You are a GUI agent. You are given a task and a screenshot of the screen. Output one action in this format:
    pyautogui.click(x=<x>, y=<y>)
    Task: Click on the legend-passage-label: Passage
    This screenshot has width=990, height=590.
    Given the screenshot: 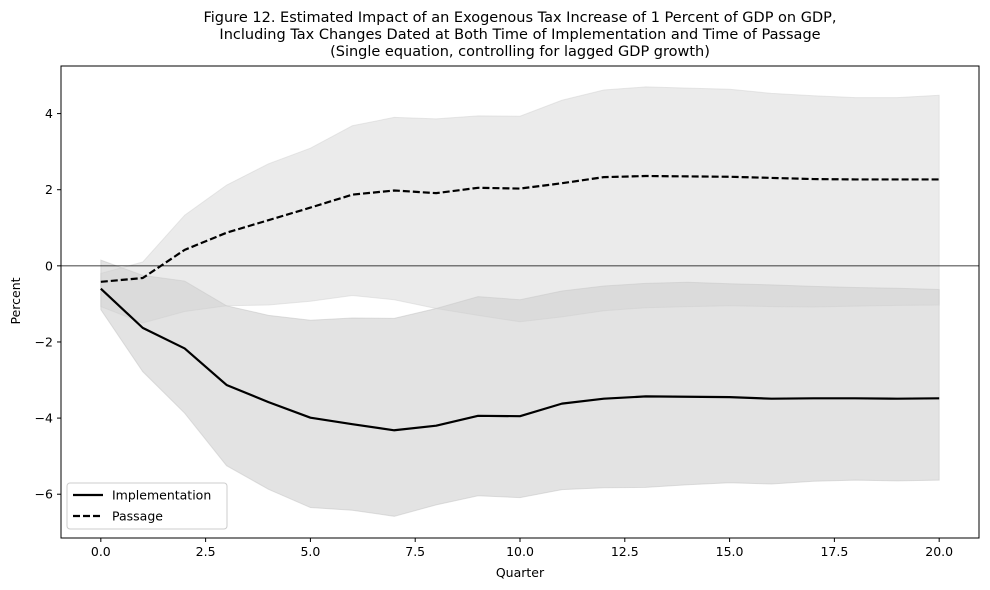 What is the action you would take?
    pyautogui.click(x=137, y=516)
    